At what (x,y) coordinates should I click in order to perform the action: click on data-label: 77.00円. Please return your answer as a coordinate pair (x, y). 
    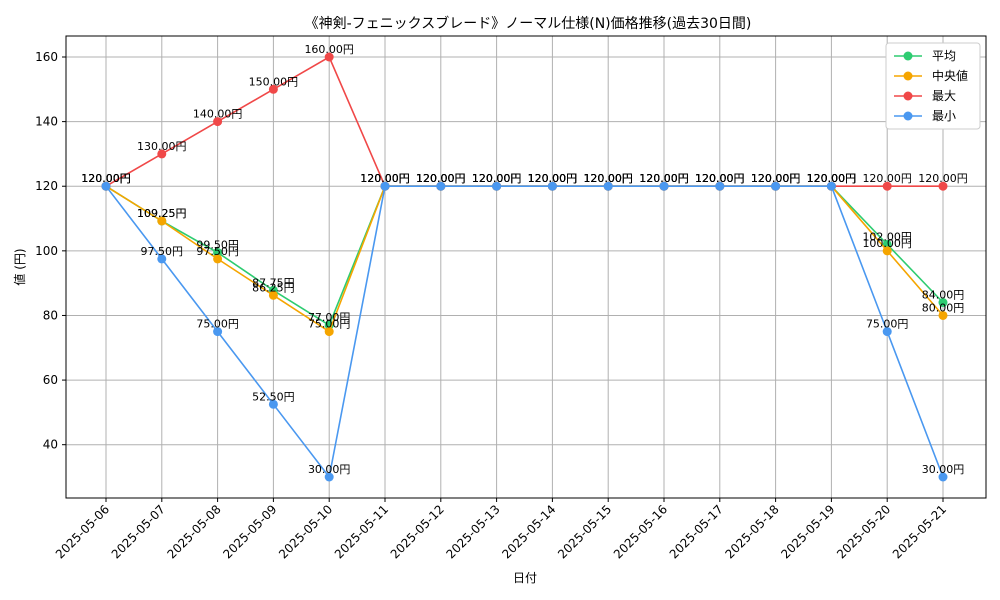
    Looking at the image, I should click on (329, 317).